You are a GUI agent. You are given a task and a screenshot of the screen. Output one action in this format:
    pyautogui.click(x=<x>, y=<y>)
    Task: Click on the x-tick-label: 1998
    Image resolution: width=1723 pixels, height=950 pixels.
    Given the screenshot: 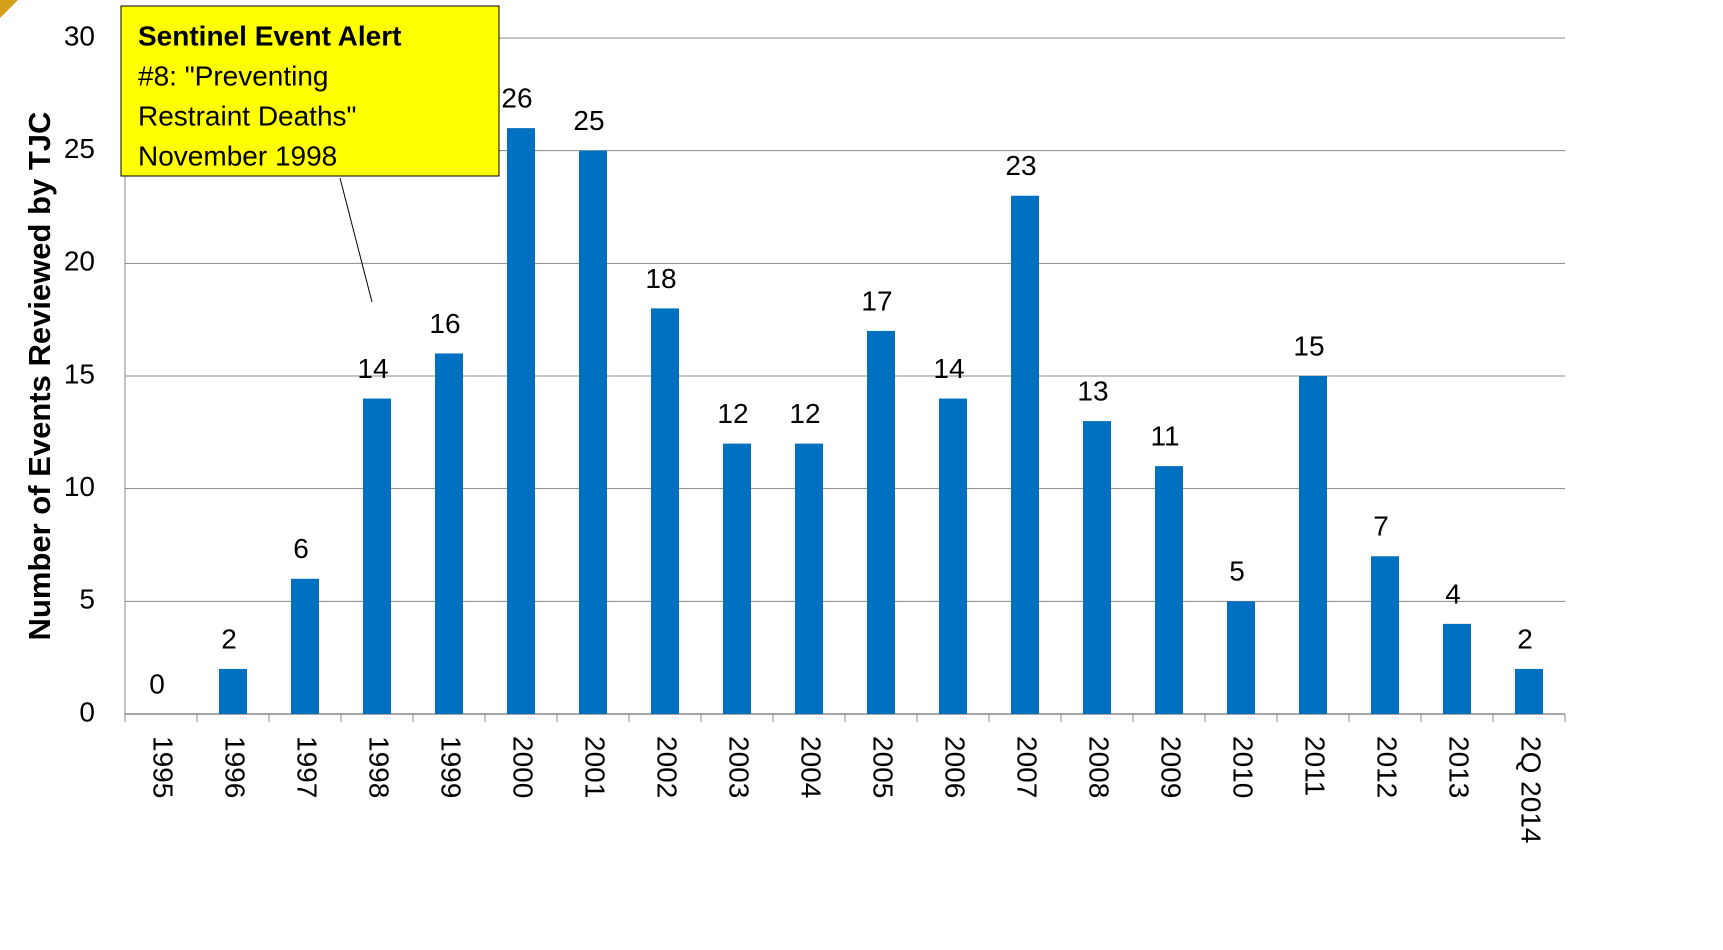 What is the action you would take?
    pyautogui.click(x=379, y=767)
    